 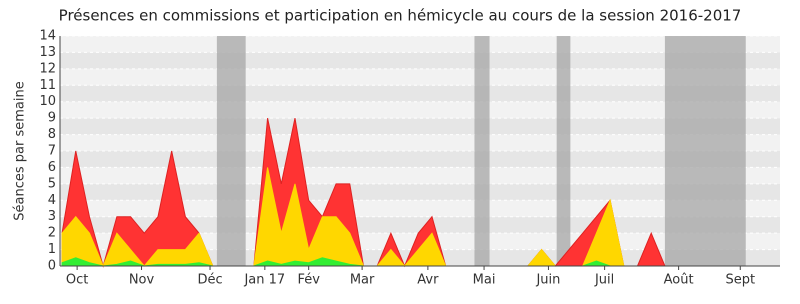 I want to click on y-tick-label: 1, so click(x=52, y=249).